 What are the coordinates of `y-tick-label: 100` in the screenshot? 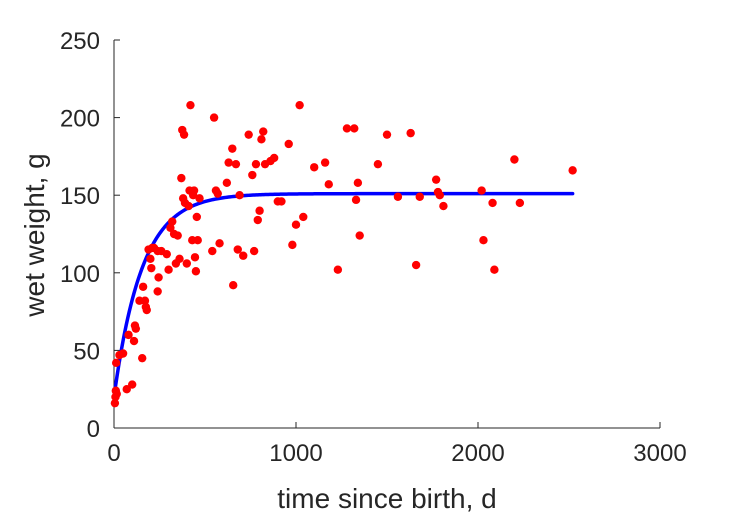 It's located at (80, 274).